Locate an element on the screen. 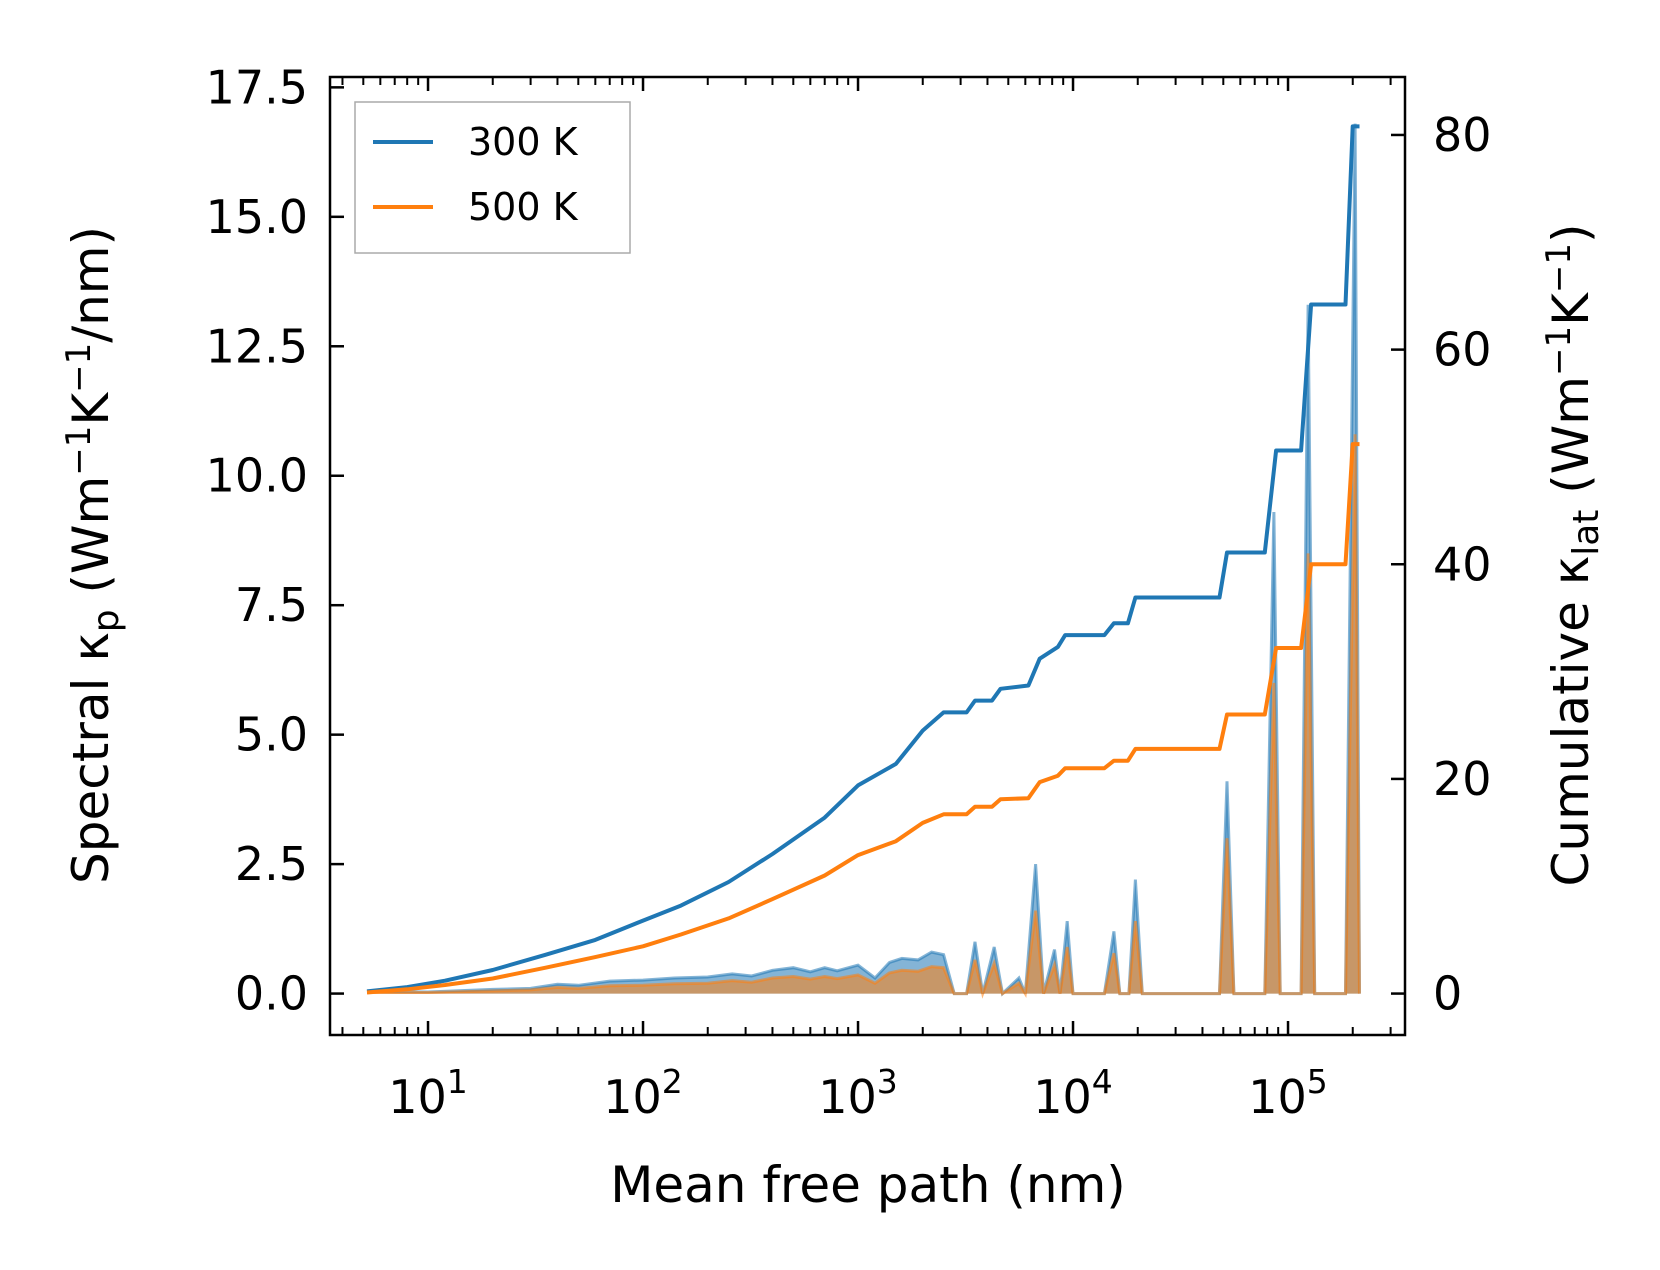 The width and height of the screenshot is (1660, 1270). y-left-tick-label: 0.0 is located at coordinates (271, 994).